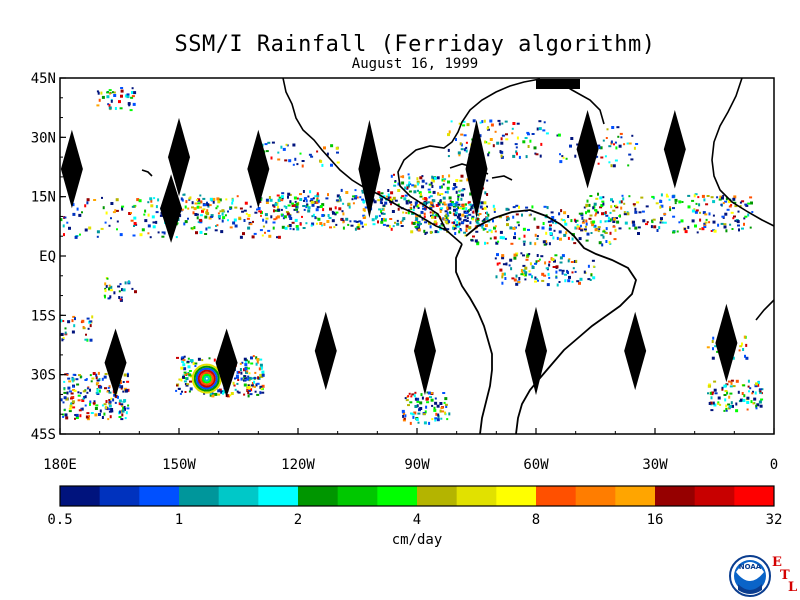 The image size is (800, 600). What do you see at coordinates (750, 567) in the screenshot?
I see `noaa-logo-text: NOAA` at bounding box center [750, 567].